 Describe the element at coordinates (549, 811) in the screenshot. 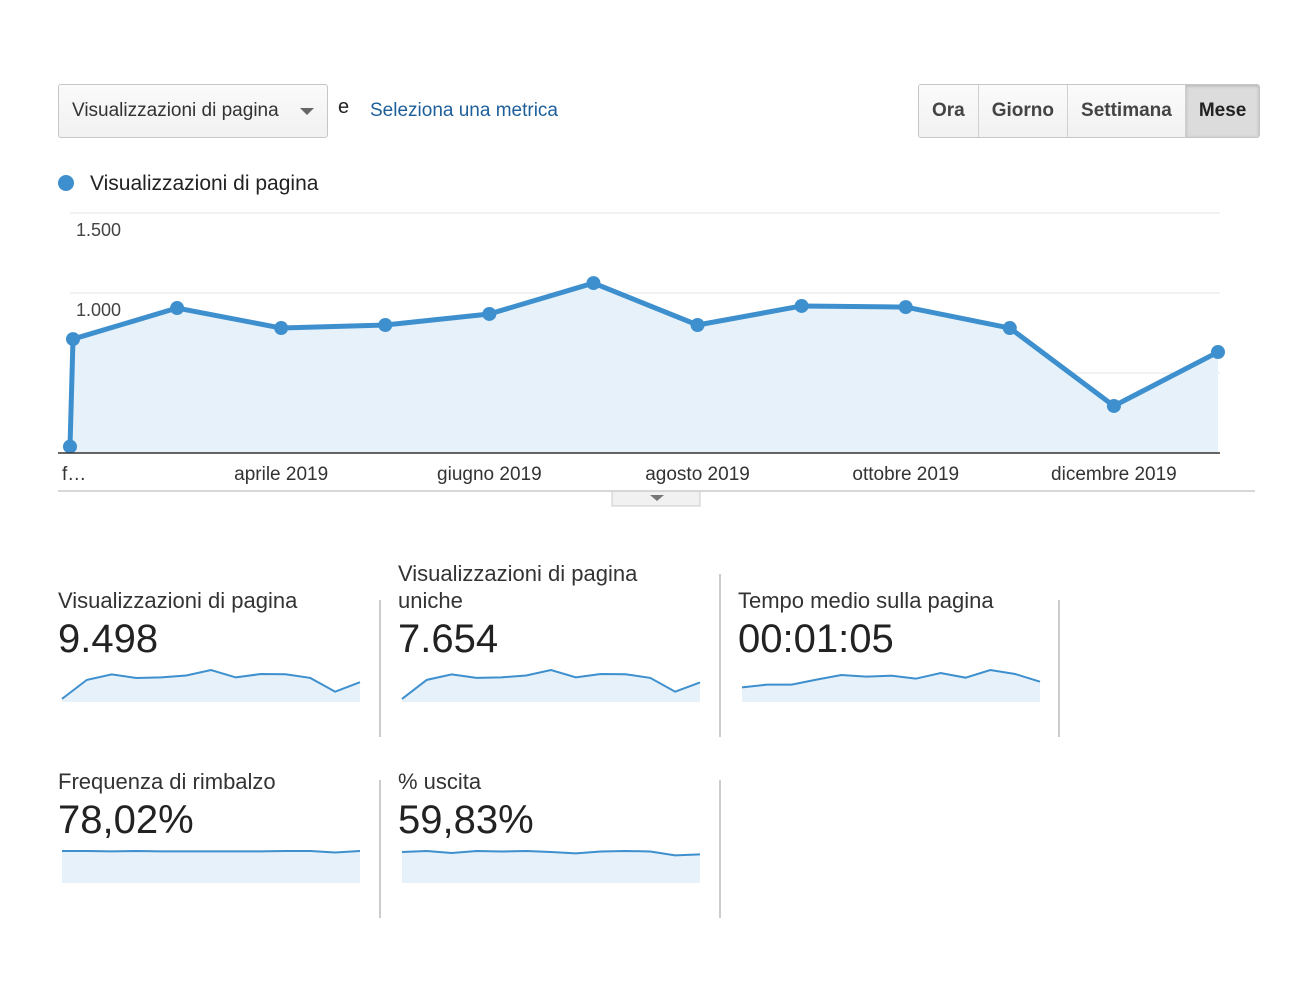

I see `scorecard: % uscita 59,83%` at that location.